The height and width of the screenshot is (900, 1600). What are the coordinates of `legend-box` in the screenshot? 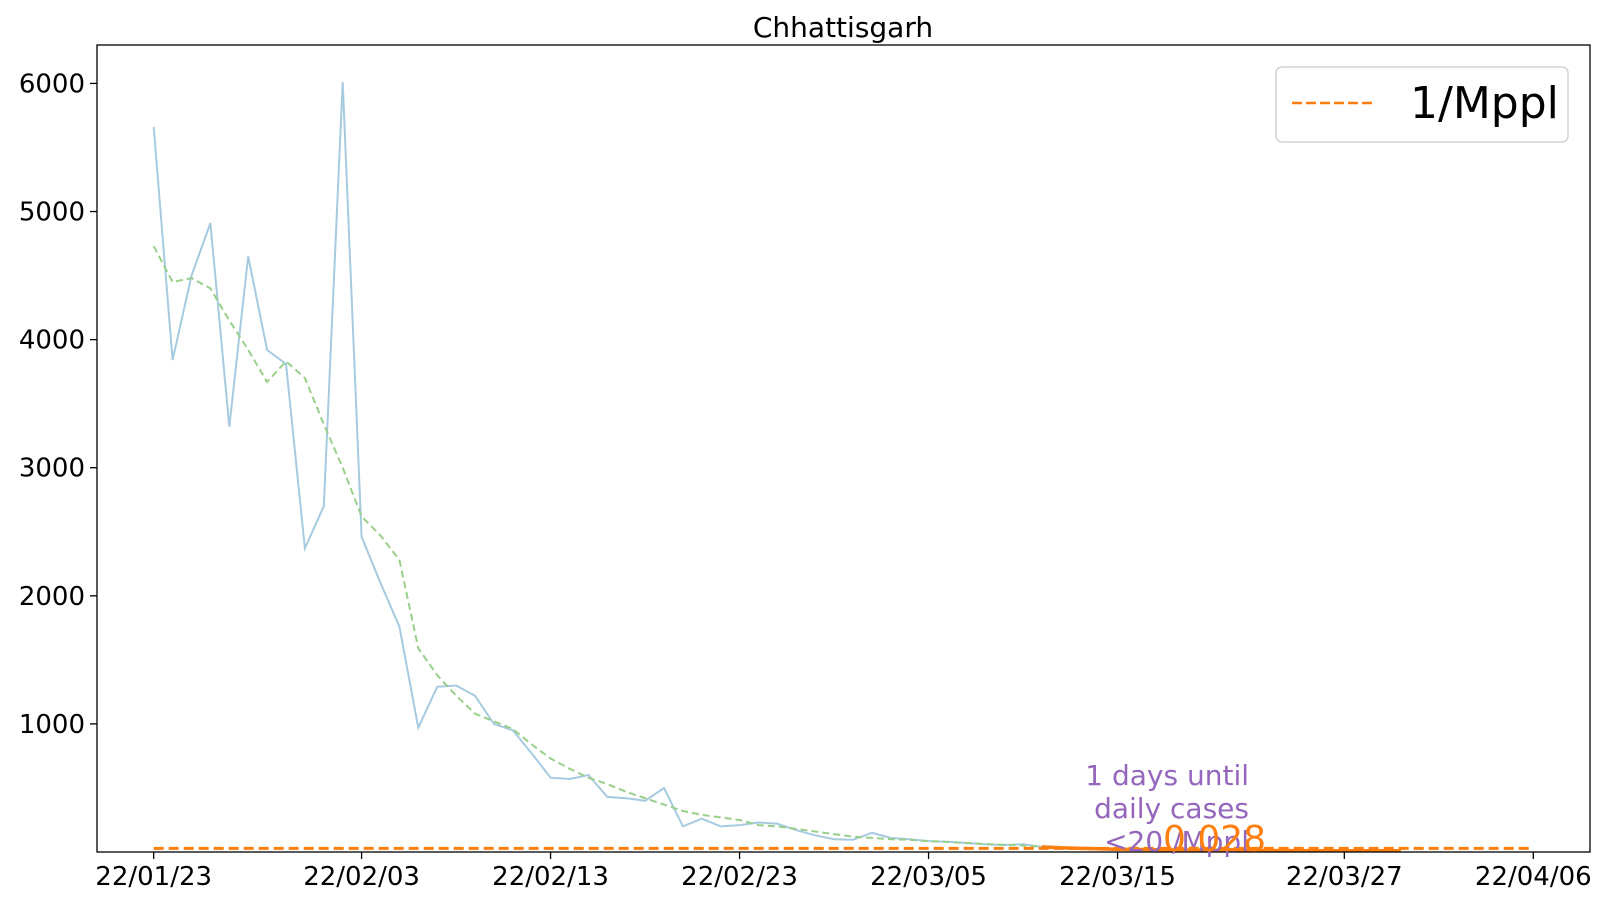 It's located at (1422, 104).